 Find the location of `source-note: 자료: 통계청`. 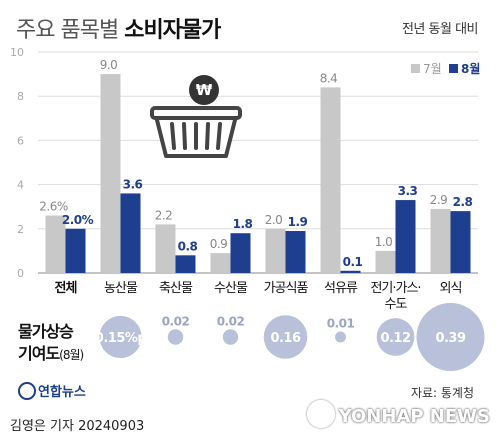

source-note: 자료: 통계청 is located at coordinates (442, 393).